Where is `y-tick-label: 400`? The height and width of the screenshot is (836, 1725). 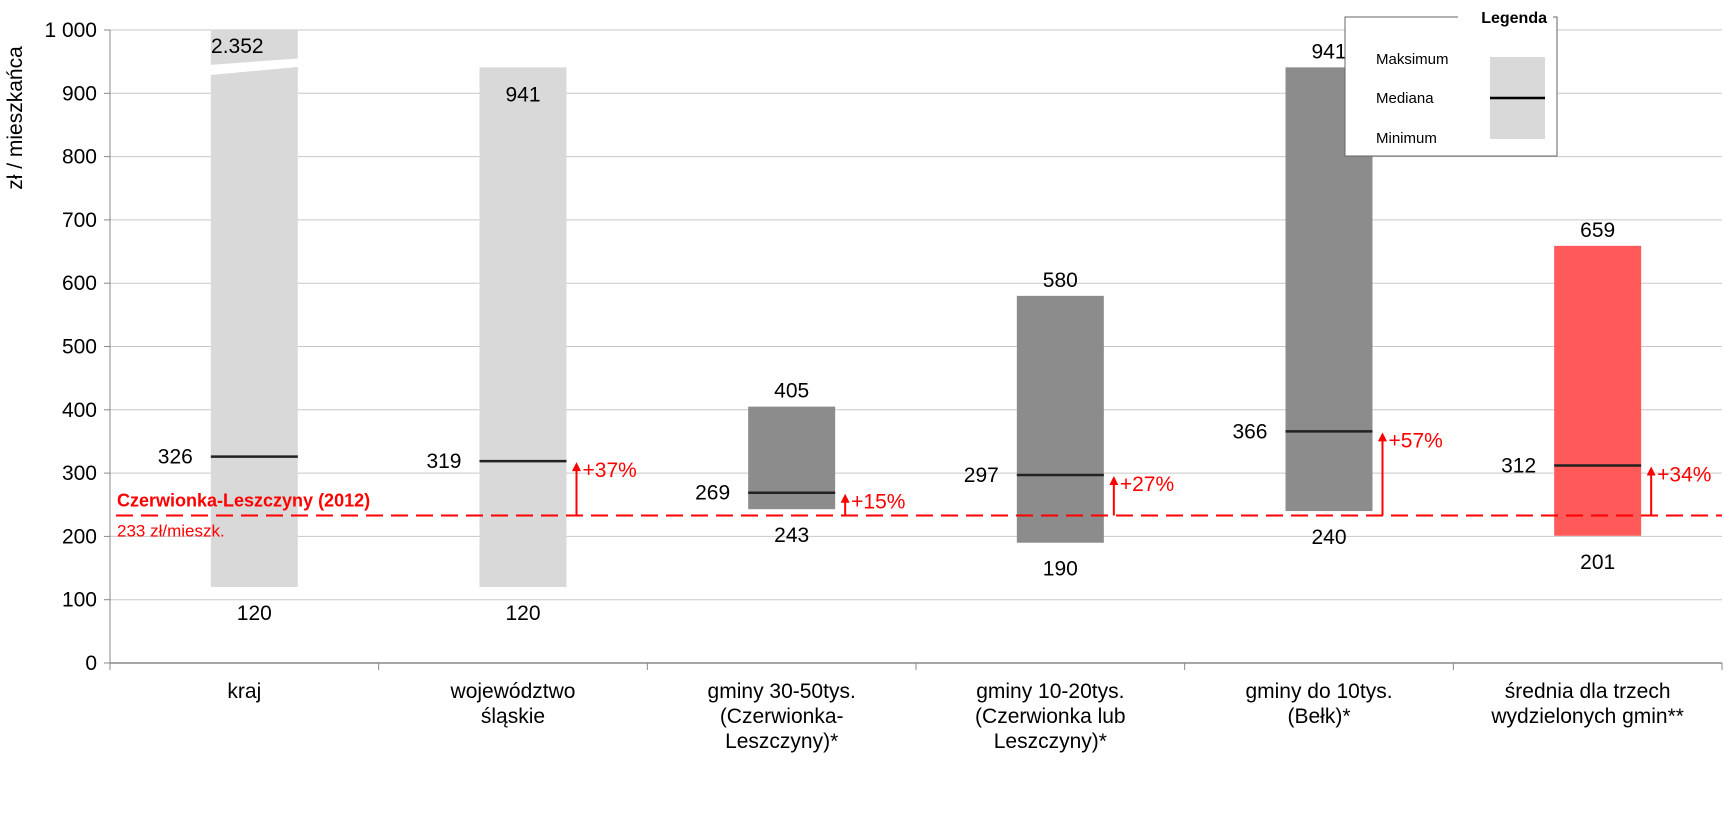 y-tick-label: 400 is located at coordinates (79, 410).